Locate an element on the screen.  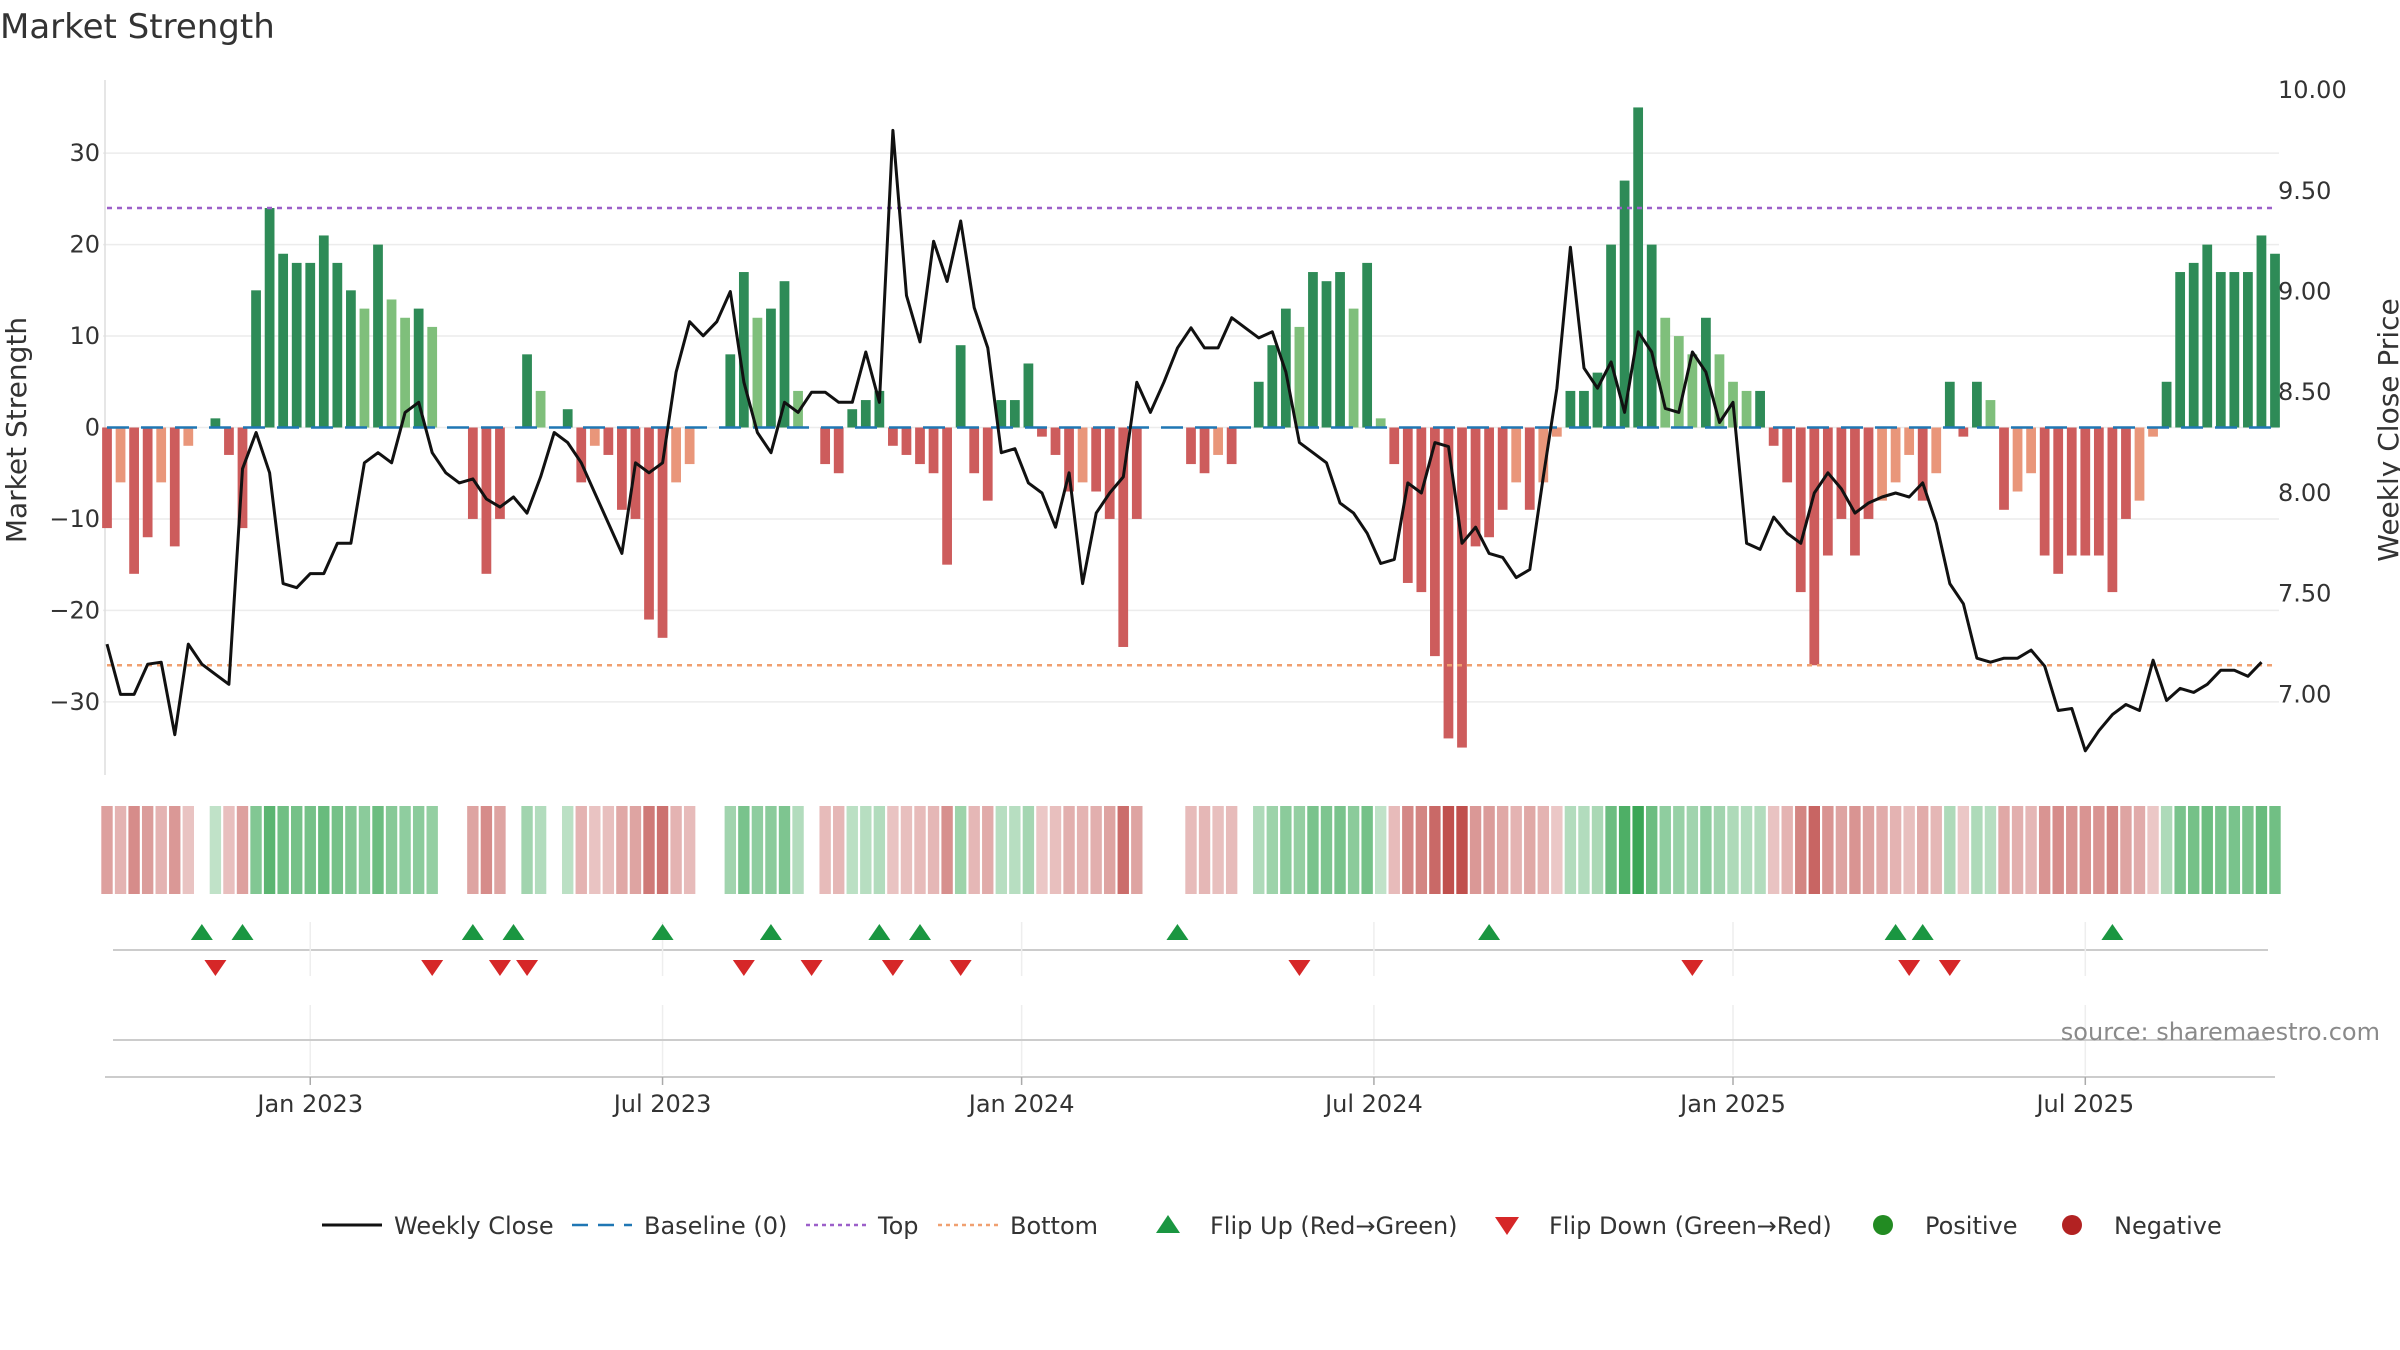
flip-markers-panel is located at coordinates (1190, 949).